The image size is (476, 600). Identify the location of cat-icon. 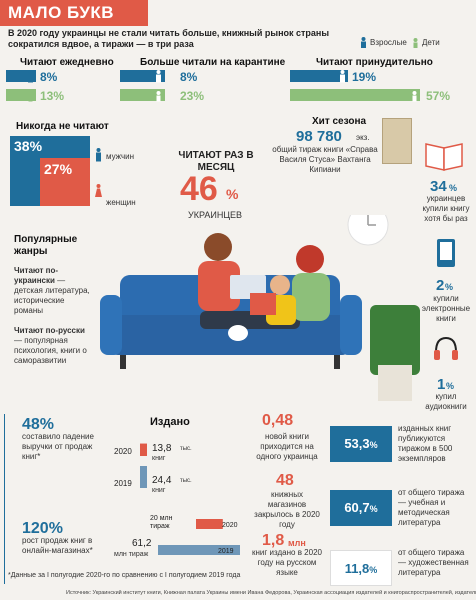
(238, 333).